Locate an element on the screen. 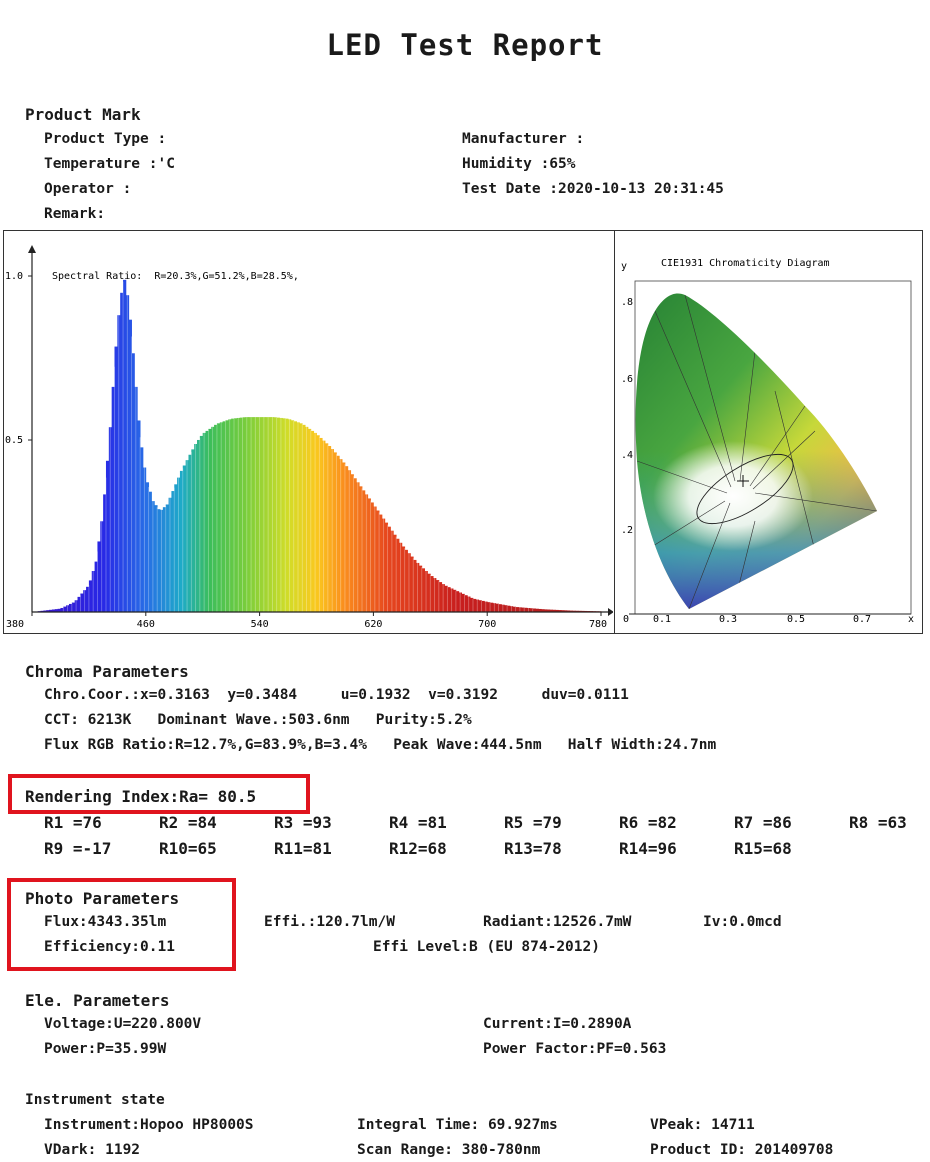  r-value: R14=96 is located at coordinates (648, 848).